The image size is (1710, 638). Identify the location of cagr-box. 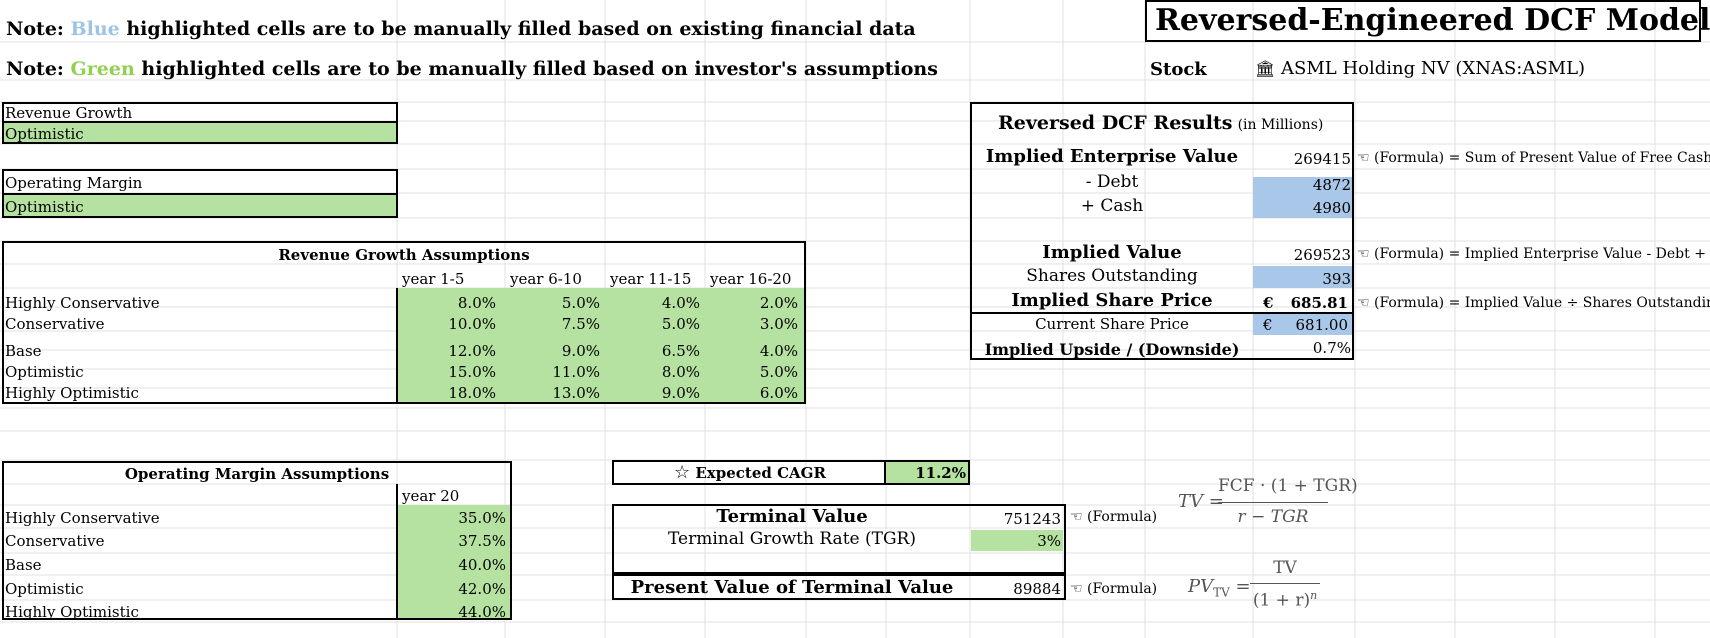
(791, 472).